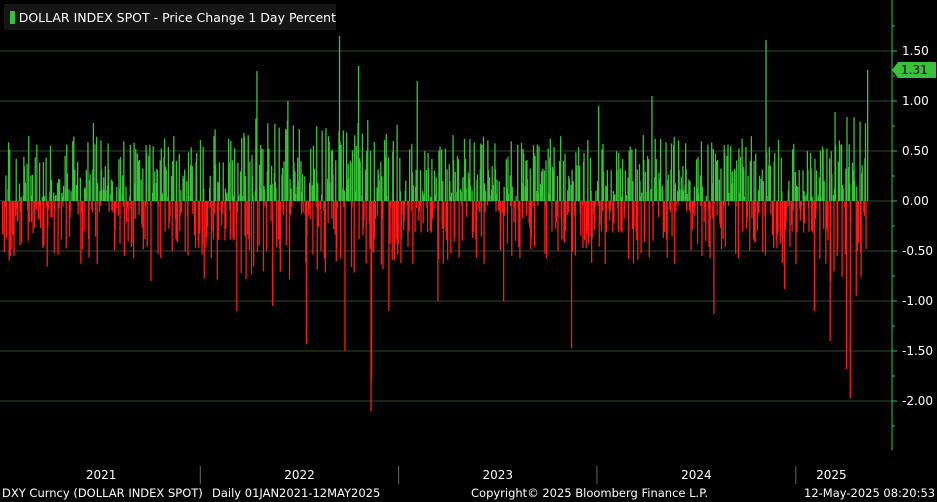  I want to click on x-tick-label: 2025, so click(831, 475).